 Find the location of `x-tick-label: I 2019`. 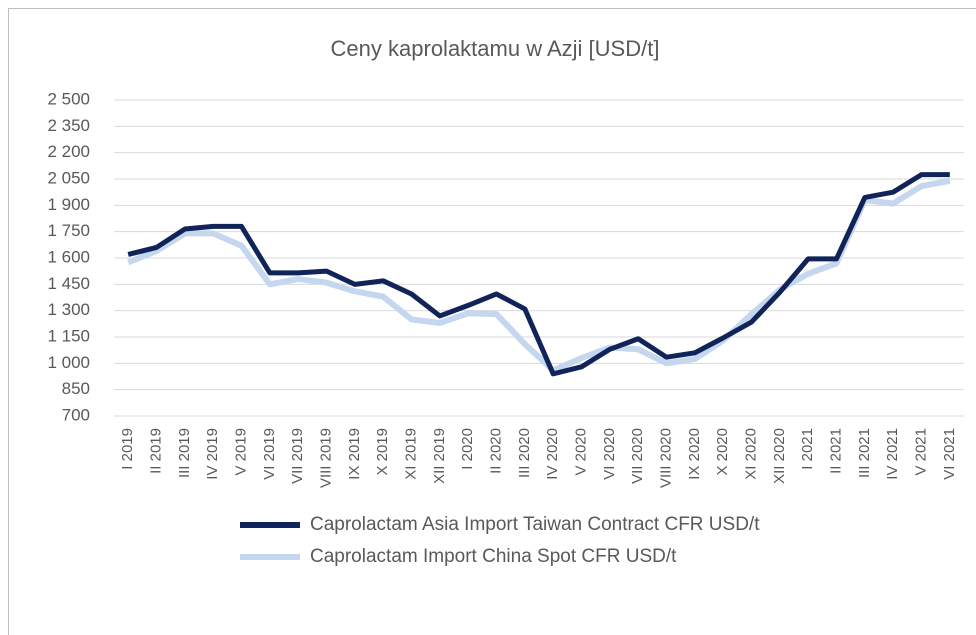

x-tick-label: I 2019 is located at coordinates (127, 449).